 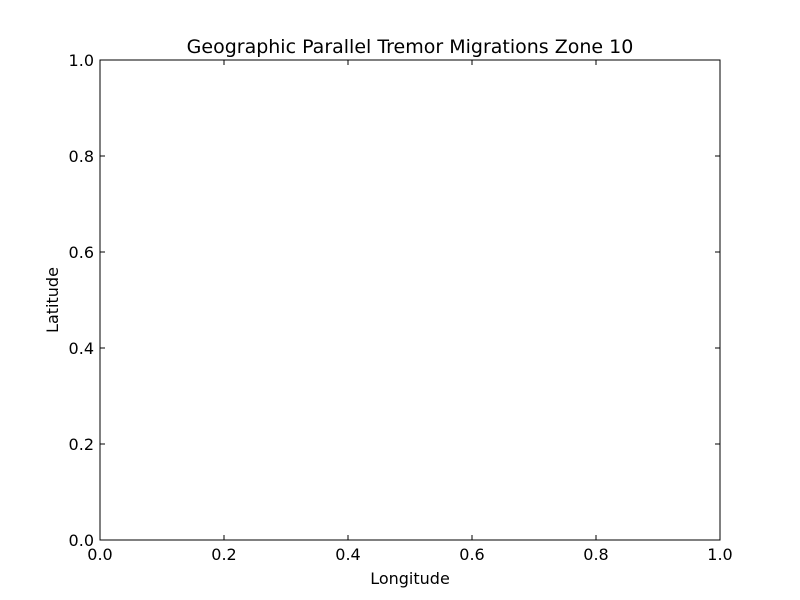 What do you see at coordinates (471, 554) in the screenshot?
I see `x-tick-label: 0.6` at bounding box center [471, 554].